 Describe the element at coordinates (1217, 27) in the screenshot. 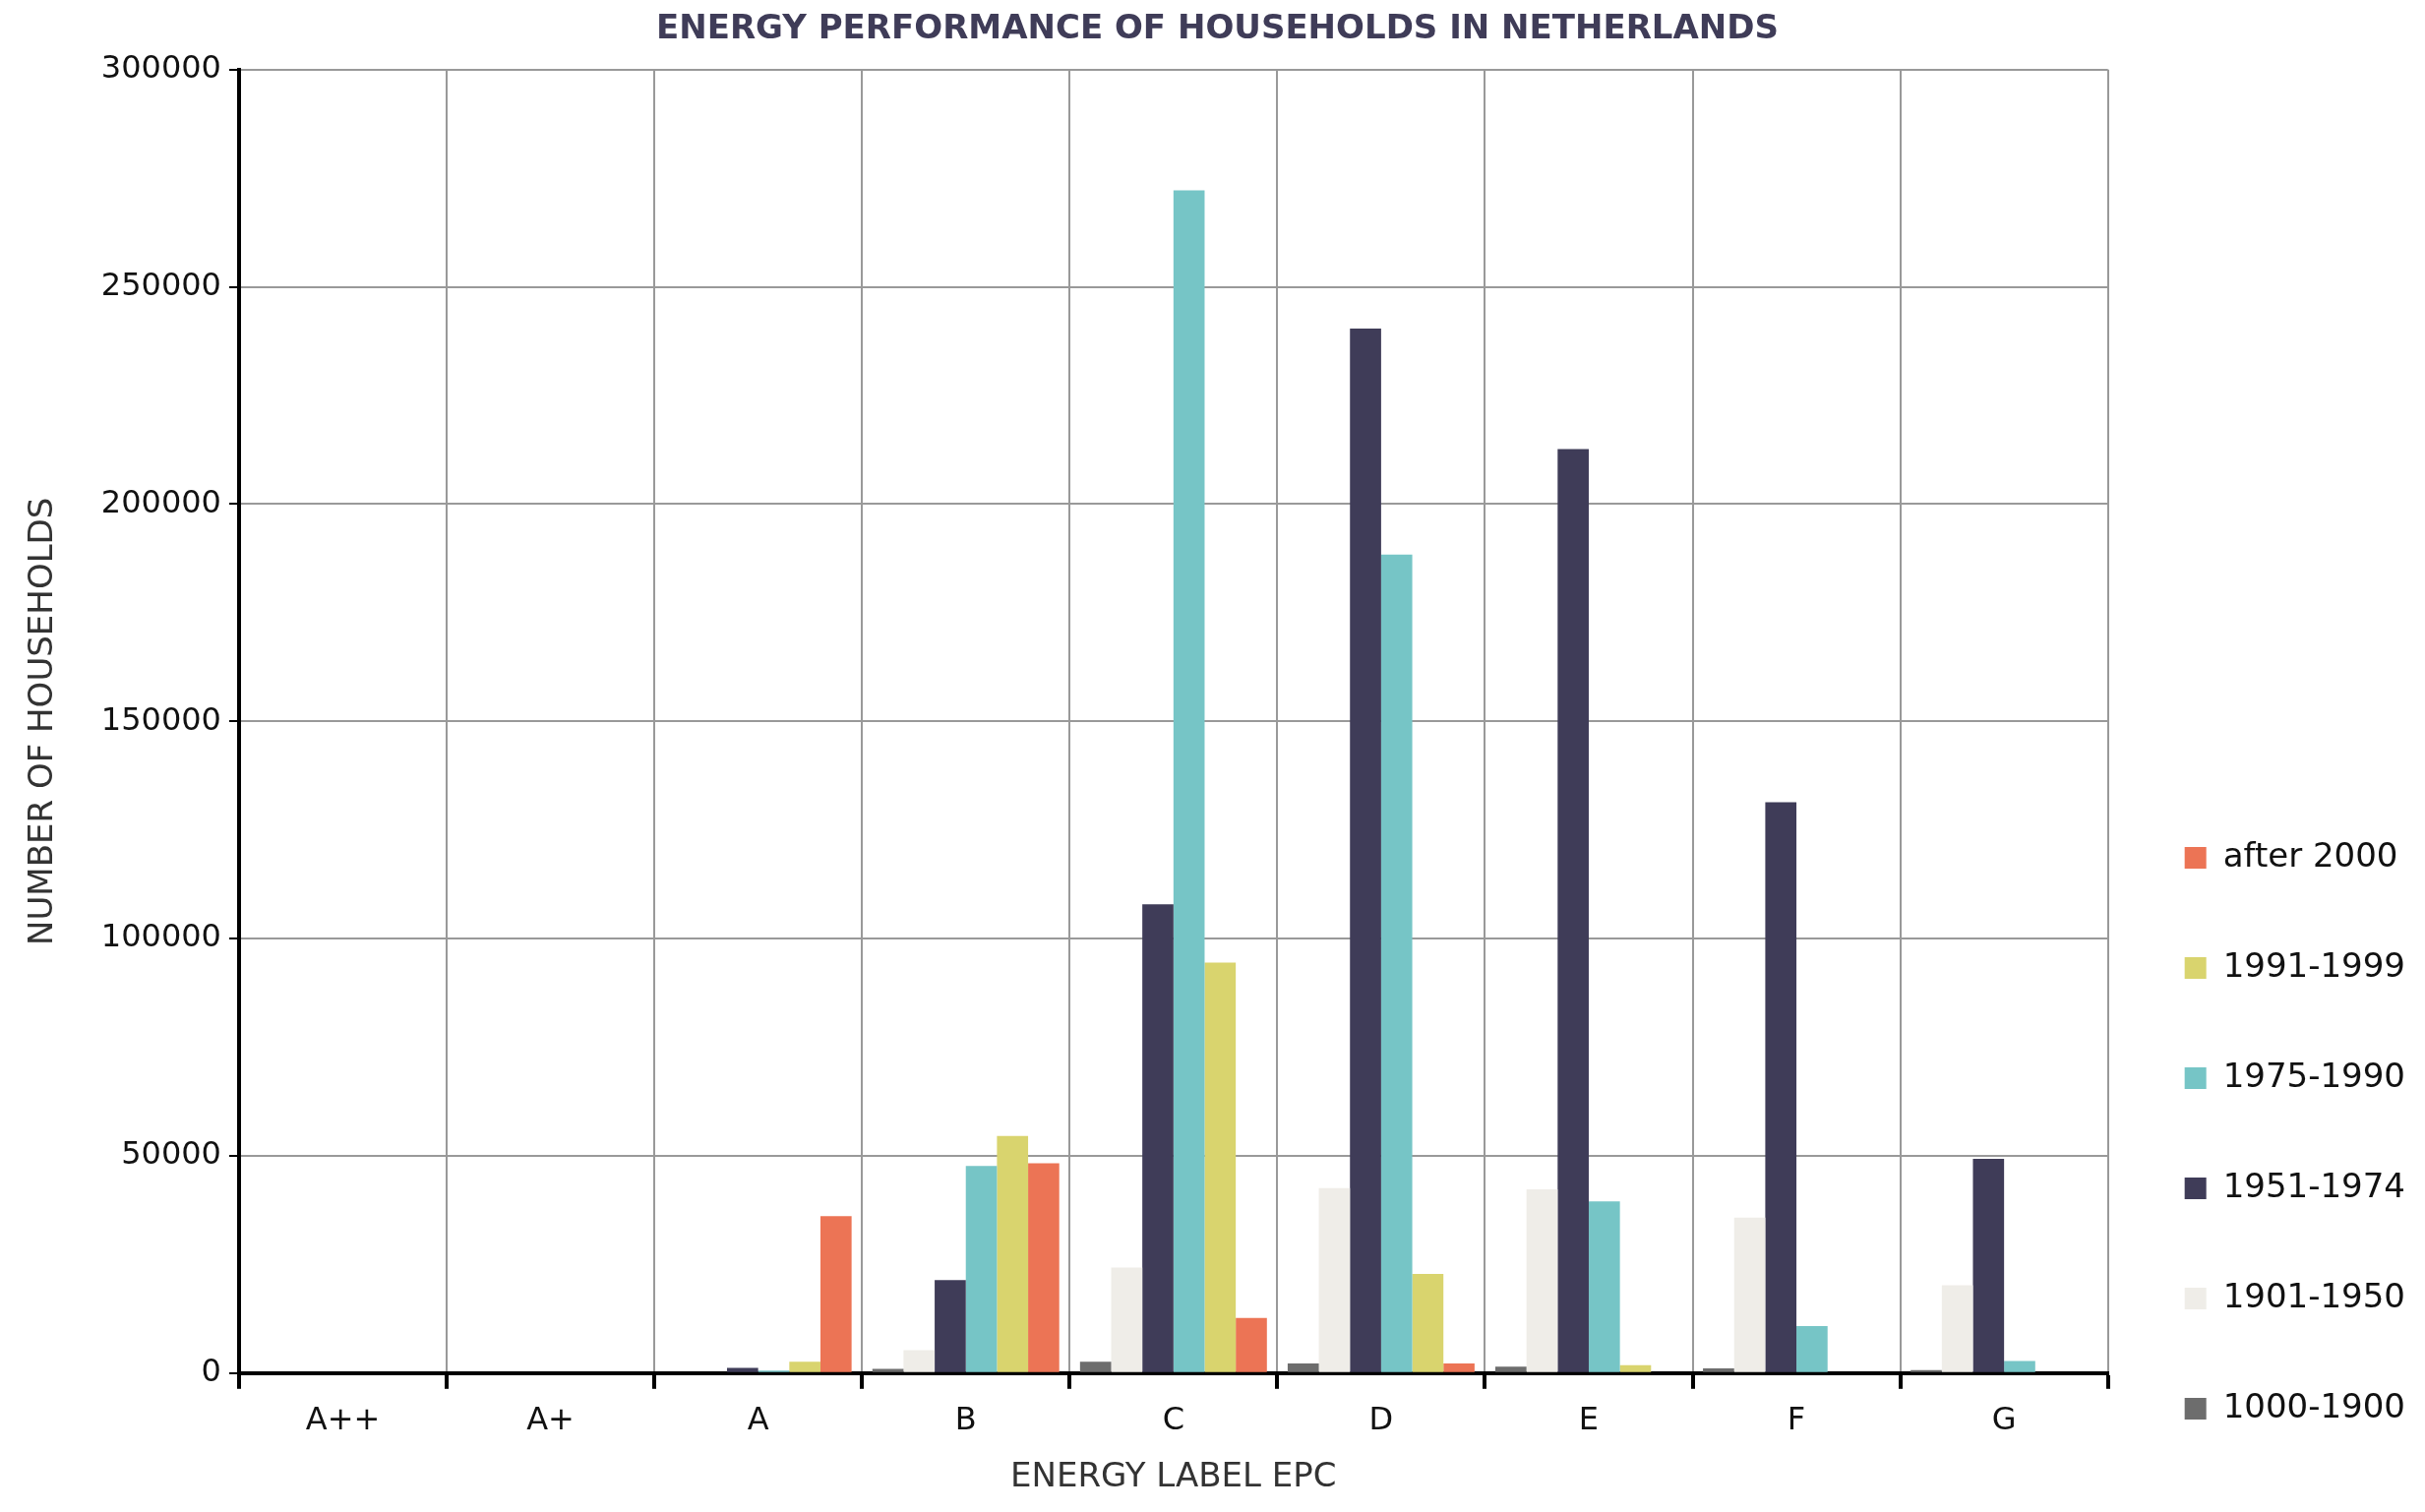

I see `chart-title: ENERGY PERFORMANCE OF HOUSEHOLDS IN NETHERLANDS` at that location.